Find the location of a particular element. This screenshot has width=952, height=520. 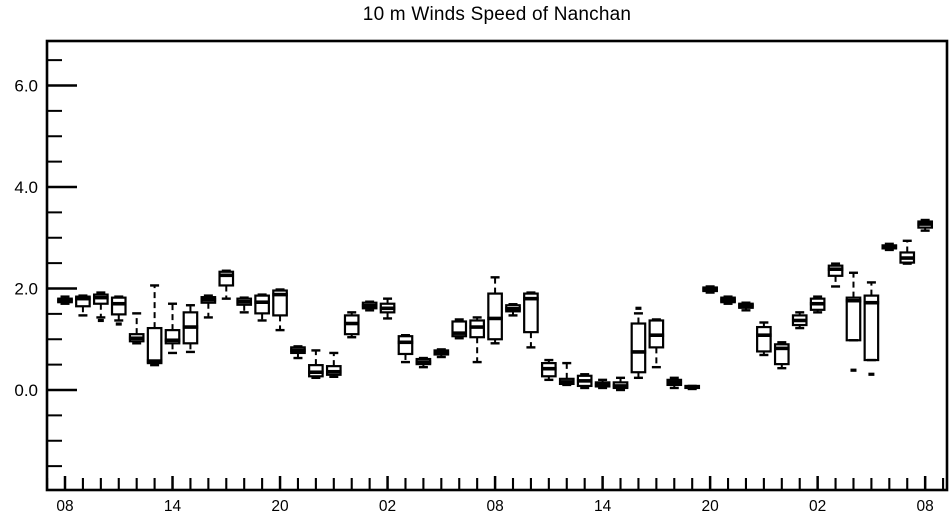

y-tick-label: 0.0 is located at coordinates (26, 390).